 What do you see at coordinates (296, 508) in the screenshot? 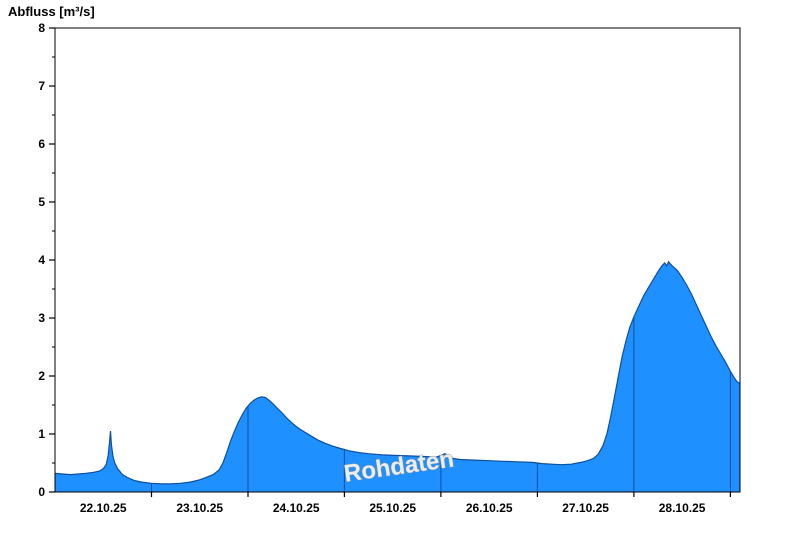
I see `x-tick-label: 24.10.25` at bounding box center [296, 508].